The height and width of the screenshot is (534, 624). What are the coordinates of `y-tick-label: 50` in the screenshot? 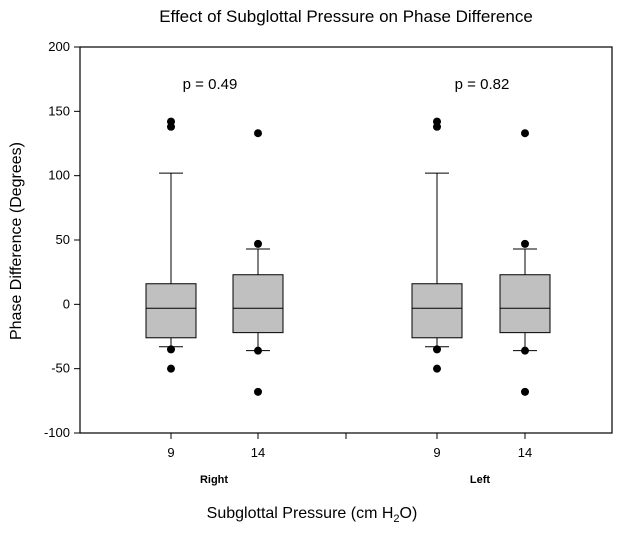 It's located at (63, 239).